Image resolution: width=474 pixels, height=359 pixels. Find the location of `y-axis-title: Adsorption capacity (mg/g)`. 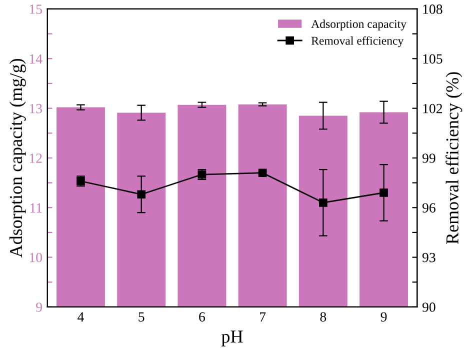

y-axis-title: Adsorption capacity (mg/g) is located at coordinates (17, 158).